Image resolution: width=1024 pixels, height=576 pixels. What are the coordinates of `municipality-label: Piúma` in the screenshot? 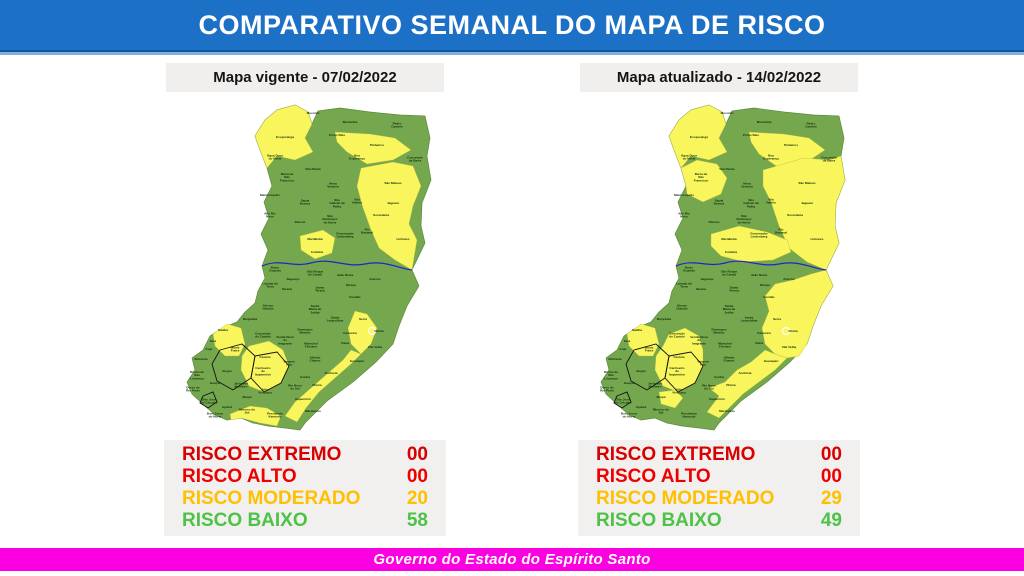 It's located at (731, 385).